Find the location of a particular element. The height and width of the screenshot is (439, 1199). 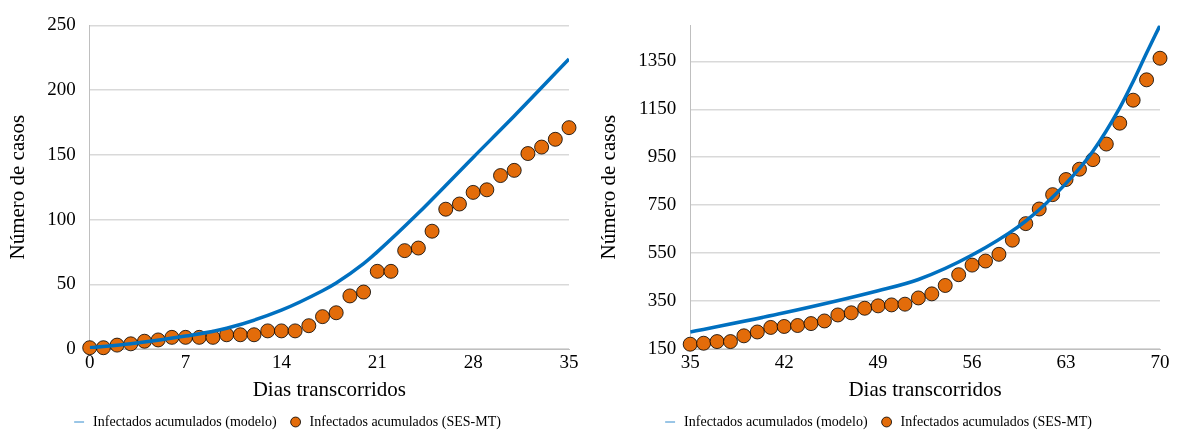

y-tick-label: 100 is located at coordinates (61, 218).